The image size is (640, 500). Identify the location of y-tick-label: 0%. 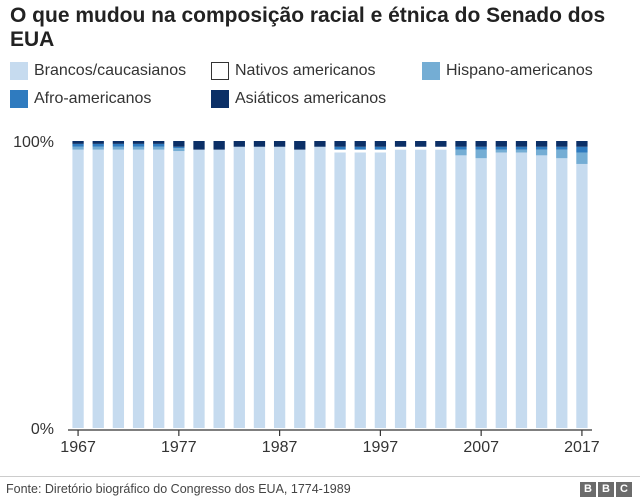
(42, 429).